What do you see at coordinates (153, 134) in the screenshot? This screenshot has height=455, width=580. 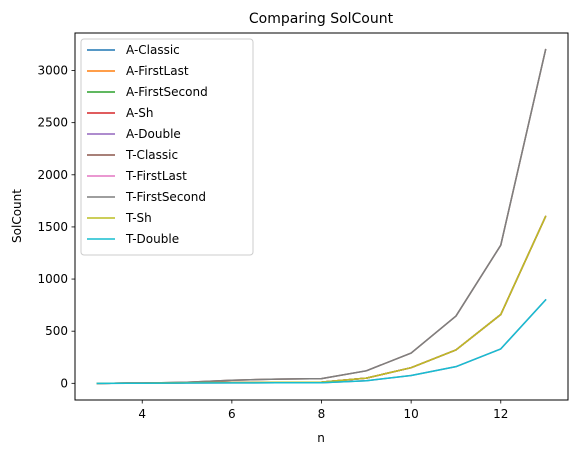 I see `legend-label: A-Double` at bounding box center [153, 134].